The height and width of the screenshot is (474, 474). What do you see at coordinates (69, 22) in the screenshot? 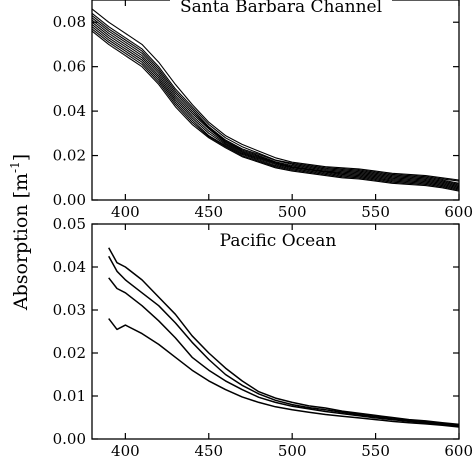
I see `y-tick-label: 0.08` at bounding box center [69, 22].